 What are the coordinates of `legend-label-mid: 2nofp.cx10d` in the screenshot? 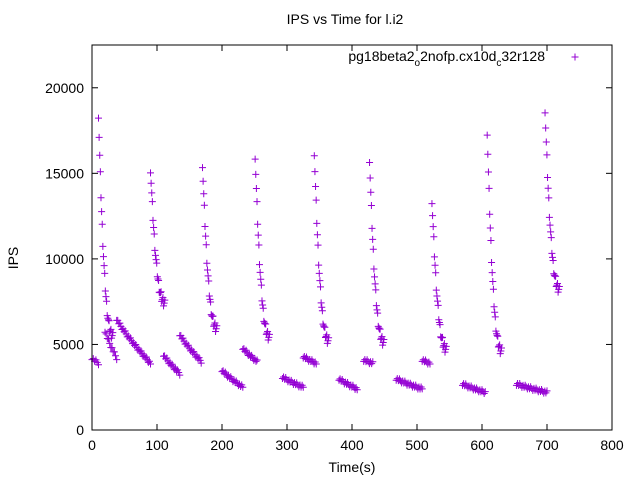 It's located at (458, 56).